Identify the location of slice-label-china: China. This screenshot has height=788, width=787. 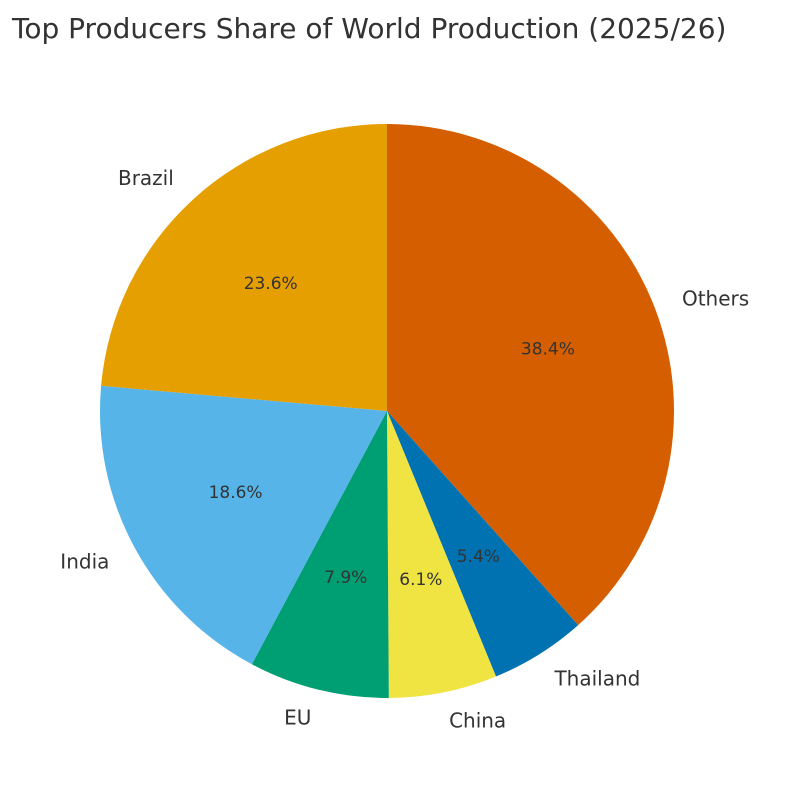
(477, 721).